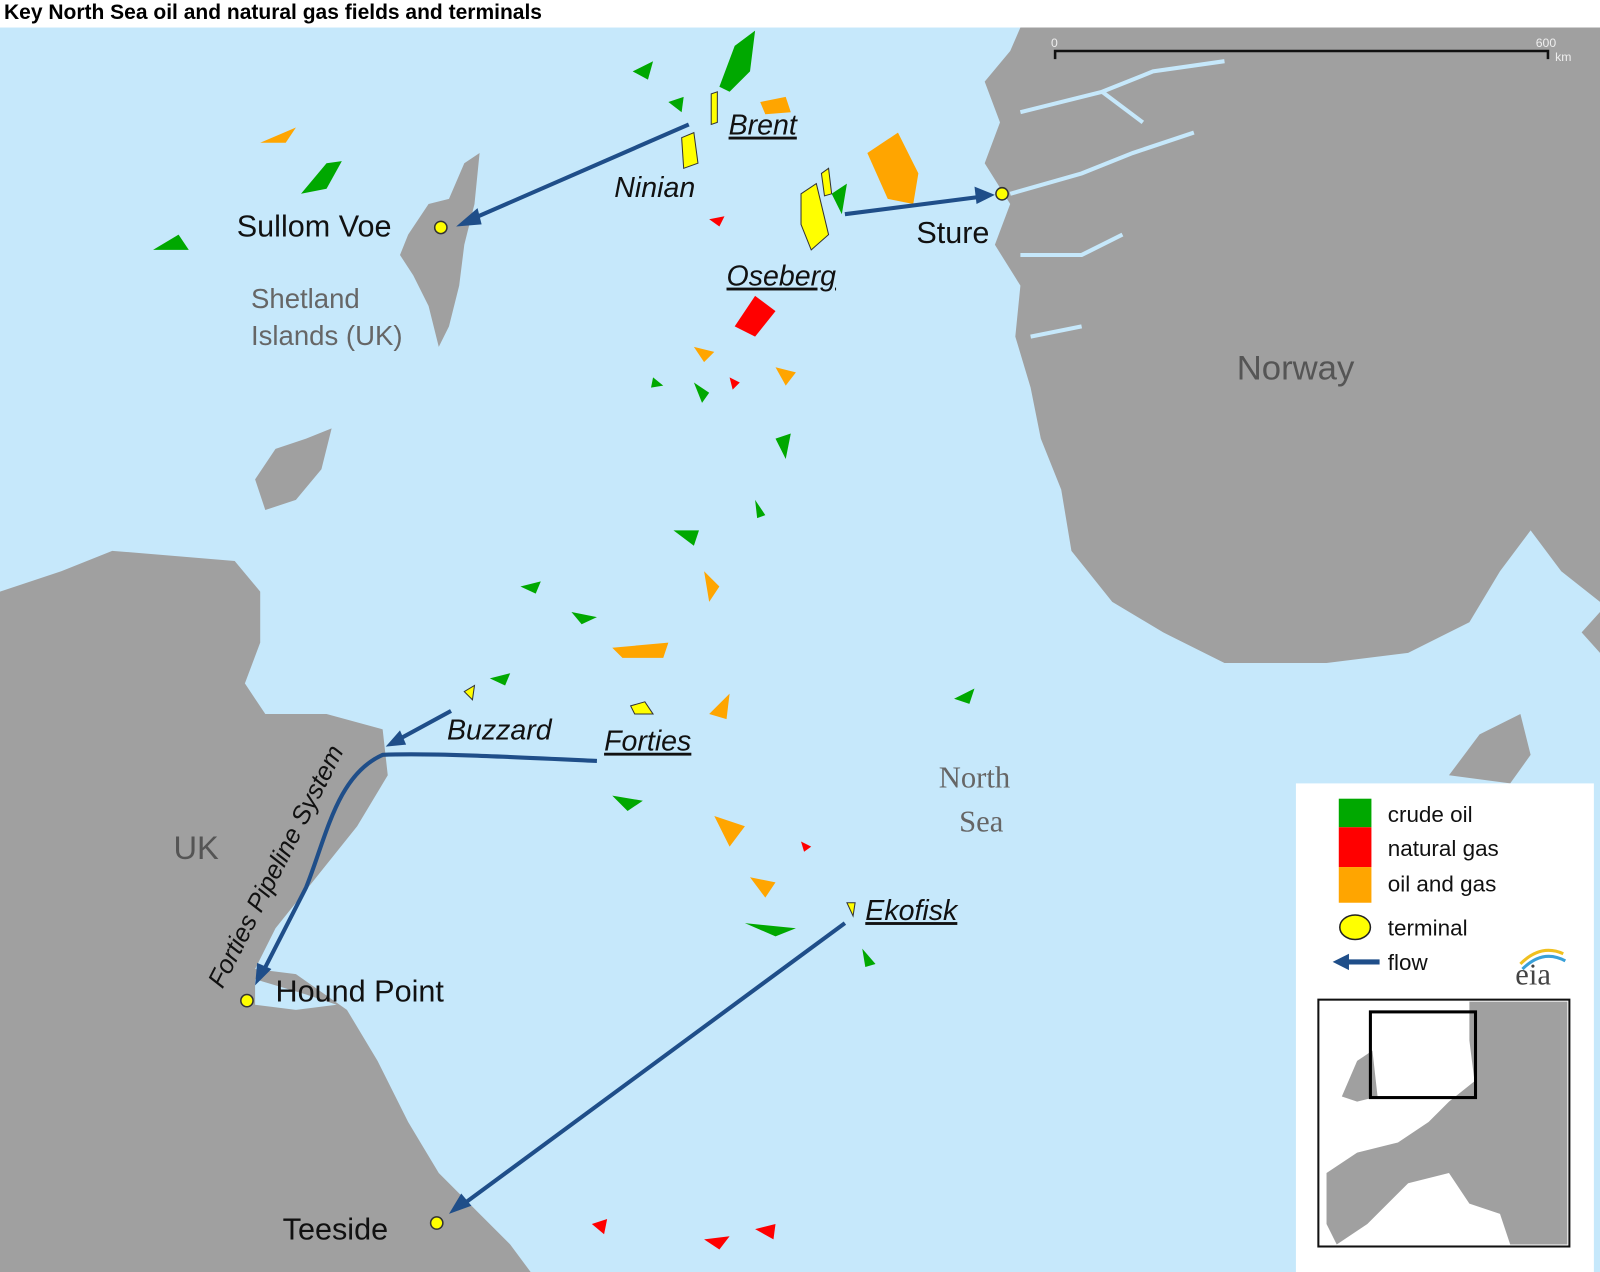  I want to click on legend-crude-oil: crude oil, so click(1430, 814).